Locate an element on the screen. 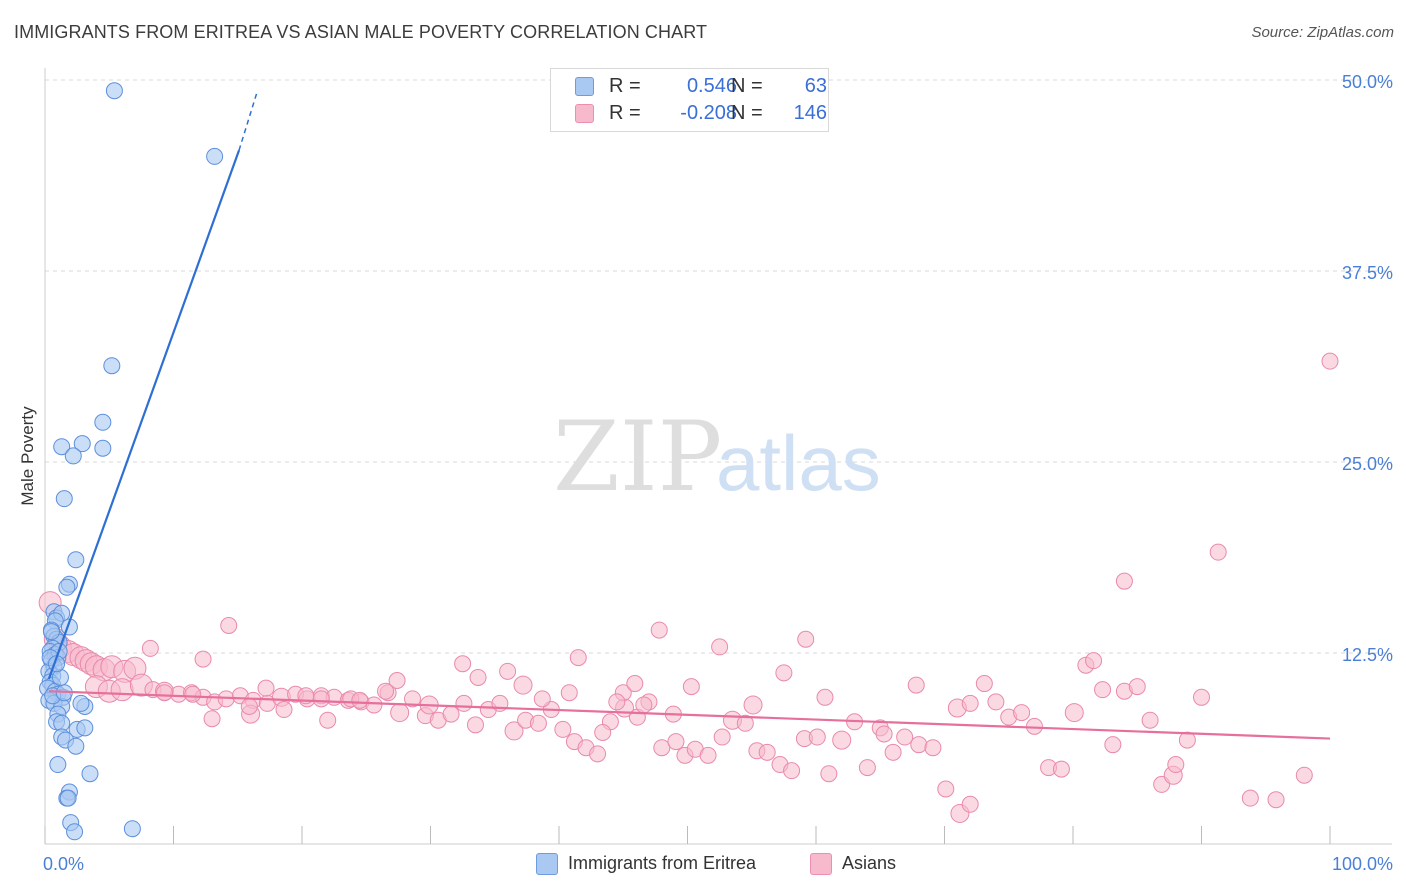 This screenshot has height=892, width=1406. watermark-atlas: atlas is located at coordinates (798, 463).